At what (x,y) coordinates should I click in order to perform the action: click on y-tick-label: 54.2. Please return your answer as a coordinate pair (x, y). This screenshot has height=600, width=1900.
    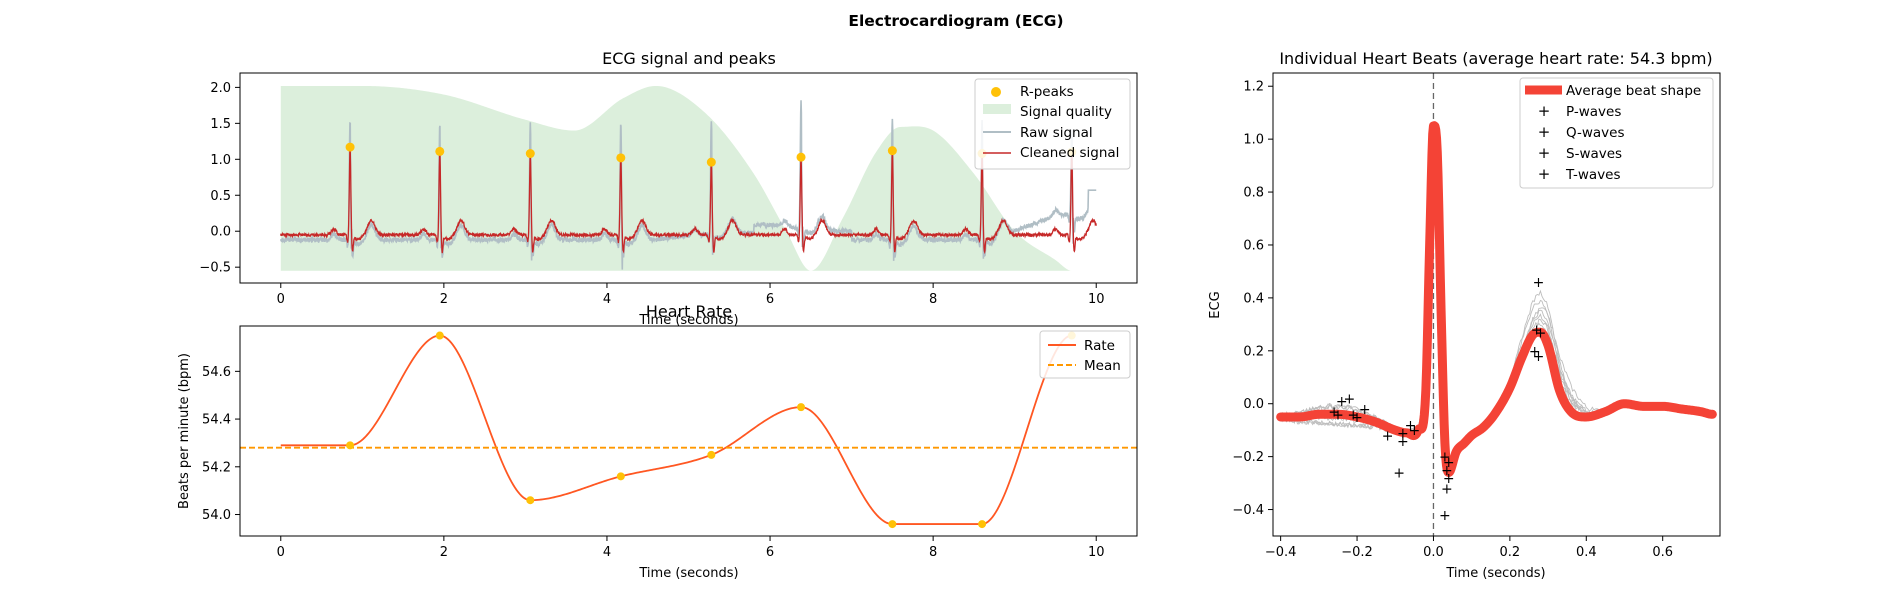
    Looking at the image, I should click on (216, 467).